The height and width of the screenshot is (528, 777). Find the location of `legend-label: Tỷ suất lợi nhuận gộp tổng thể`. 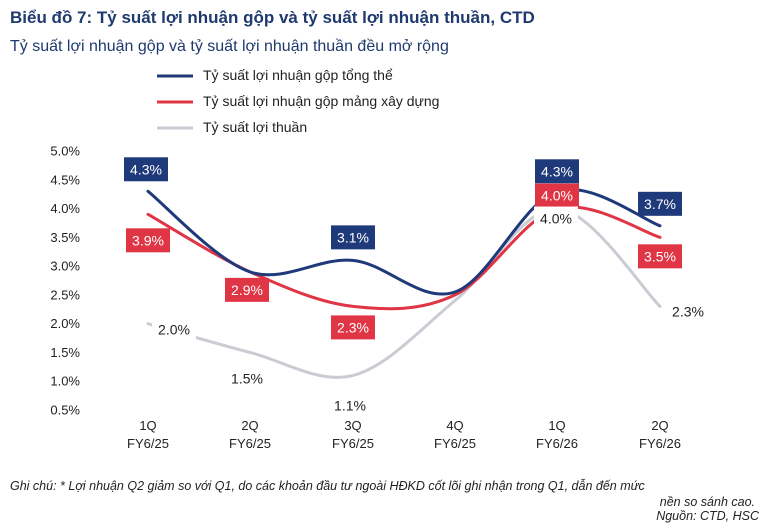

legend-label: Tỷ suất lợi nhuận gộp tổng thể is located at coordinates (298, 75).